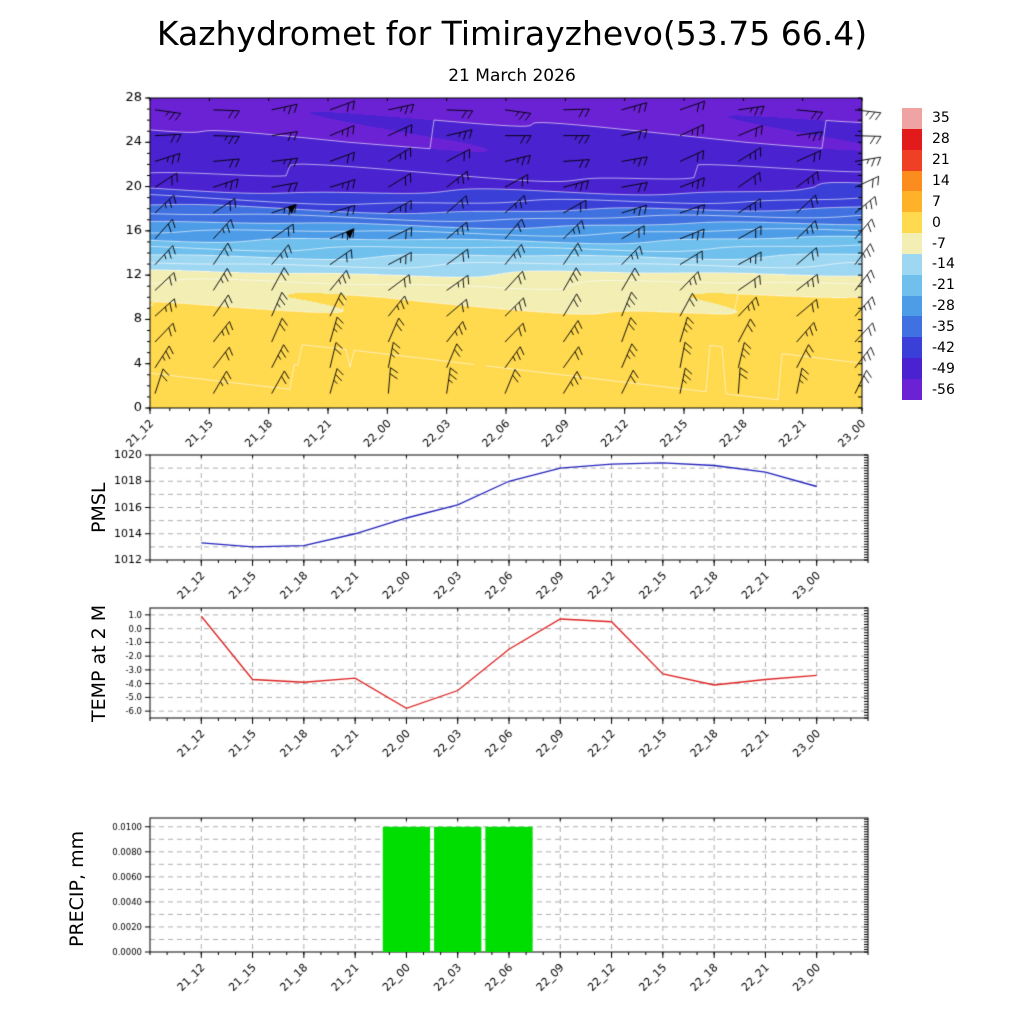 This screenshot has height=1024, width=1024. I want to click on colorbar-tick-label: -49, so click(943, 368).